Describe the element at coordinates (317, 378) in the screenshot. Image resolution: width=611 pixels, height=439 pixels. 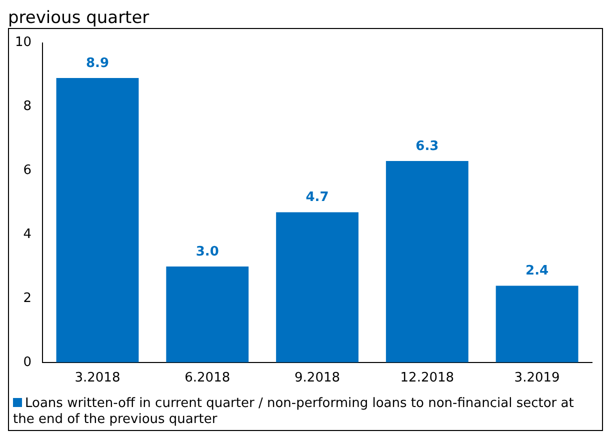
I see `x-tick-label: 9.2018` at that location.